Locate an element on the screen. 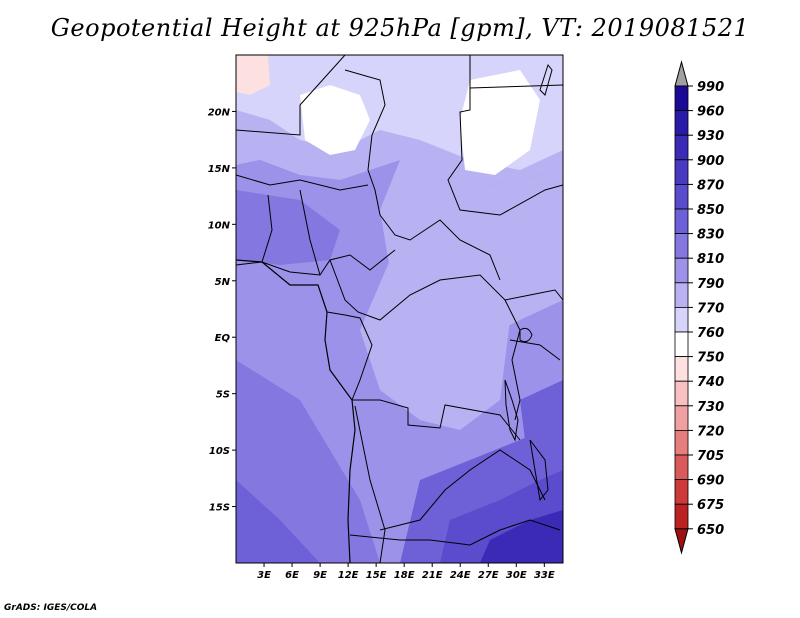 The height and width of the screenshot is (618, 800). x-axis: 3E 6E 9E 12E 15E 18E 21E 24E 27E 30E 33E is located at coordinates (406, 572).